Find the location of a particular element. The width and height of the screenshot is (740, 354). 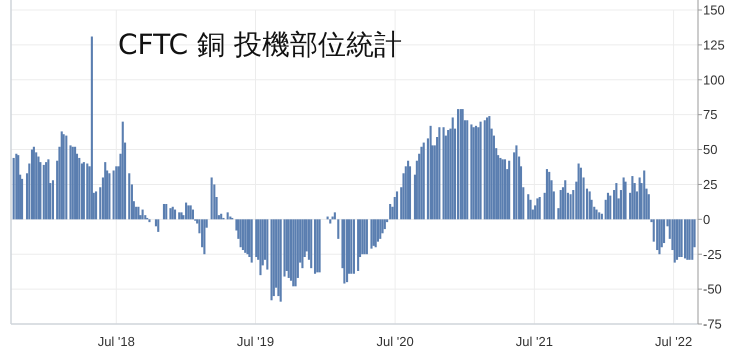

y-tick-label: 150 is located at coordinates (714, 10).